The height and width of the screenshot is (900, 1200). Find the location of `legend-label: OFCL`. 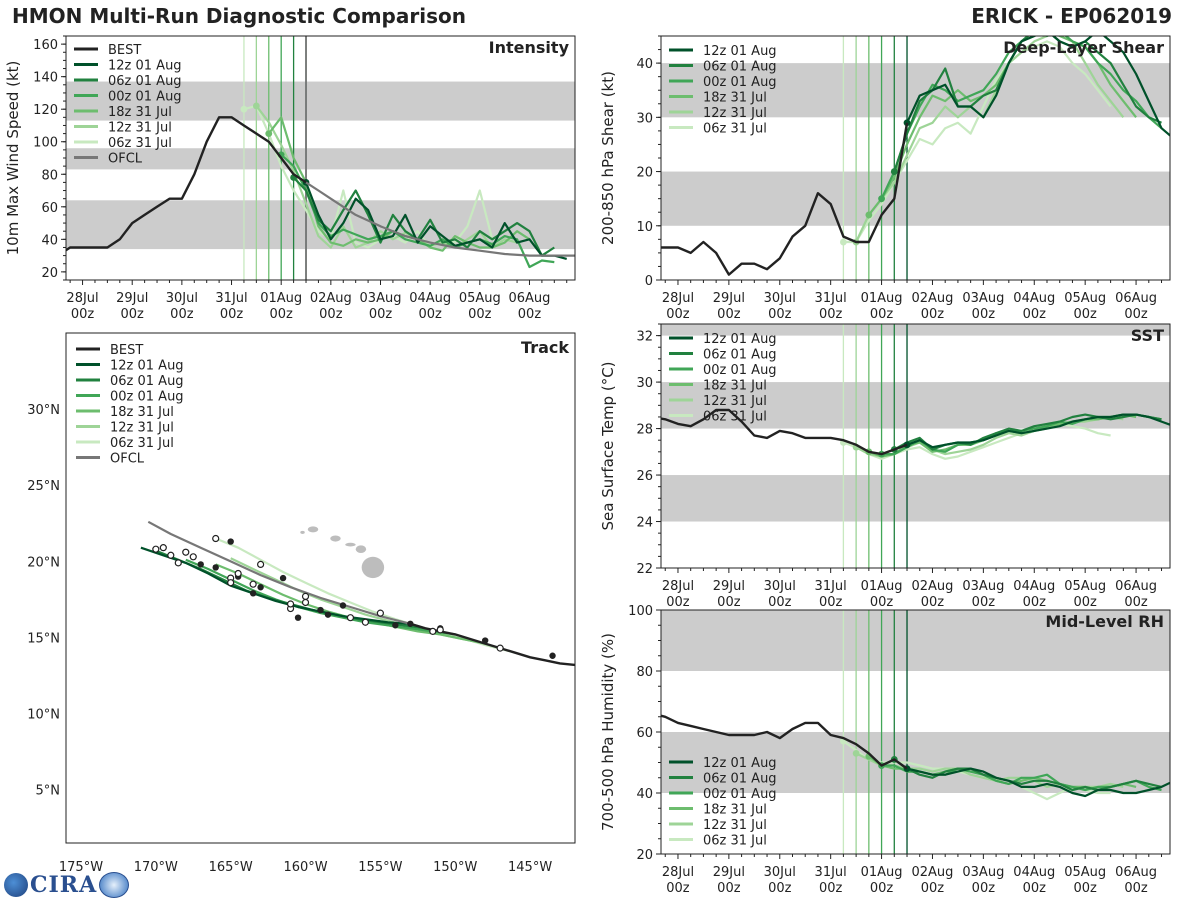

legend-label: OFCL is located at coordinates (125, 159).